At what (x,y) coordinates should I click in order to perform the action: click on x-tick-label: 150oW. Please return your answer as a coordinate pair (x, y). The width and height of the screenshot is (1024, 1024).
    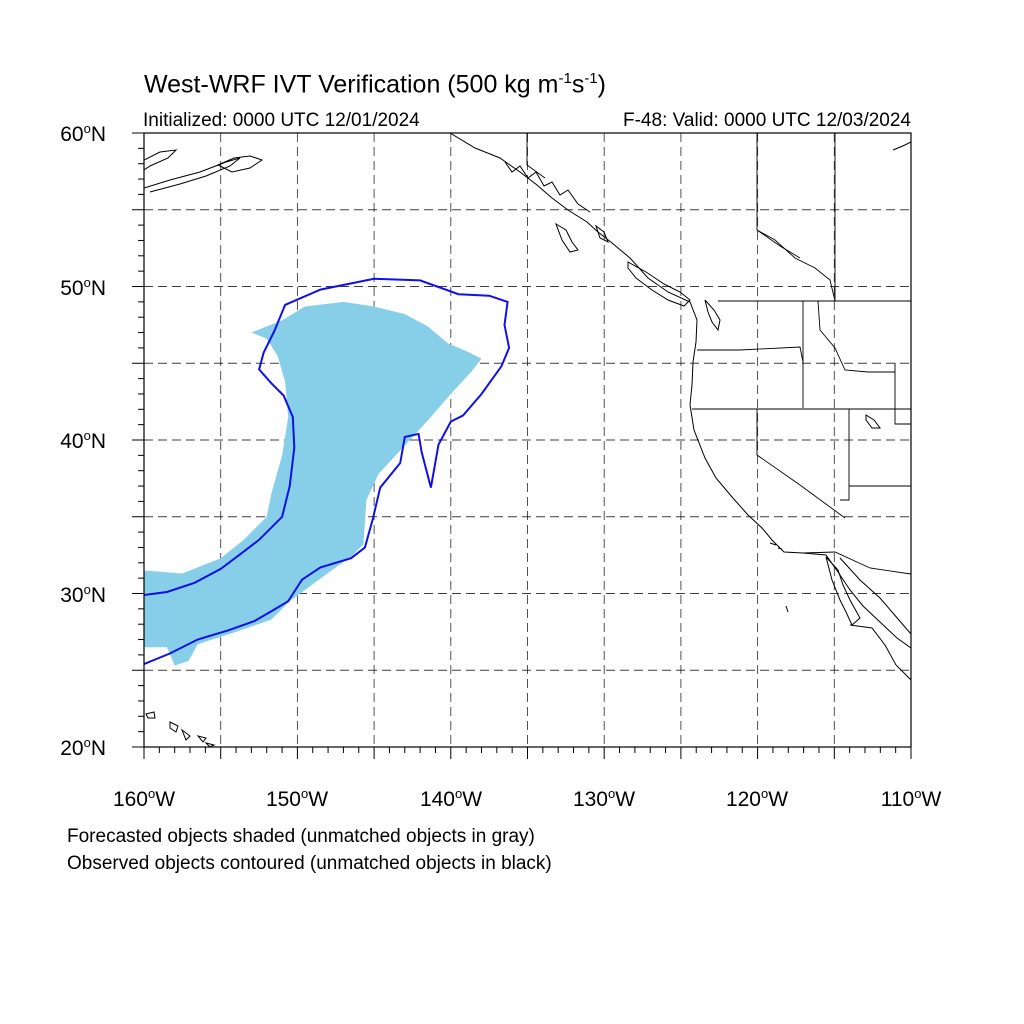
    Looking at the image, I should click on (297, 798).